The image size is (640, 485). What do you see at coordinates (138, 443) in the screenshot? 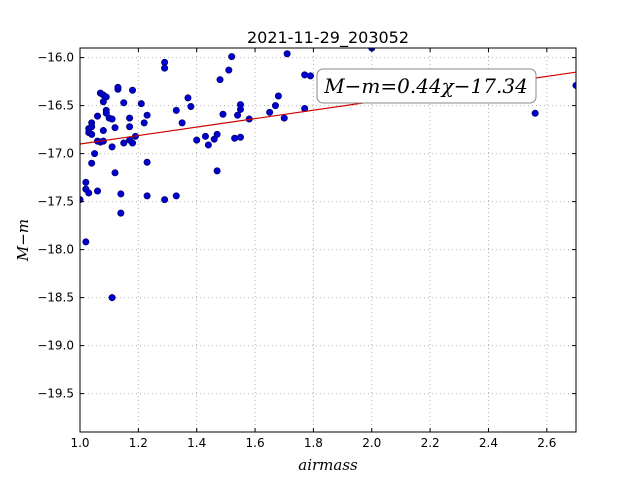
I see `x-tick-label: 1.2` at bounding box center [138, 443].